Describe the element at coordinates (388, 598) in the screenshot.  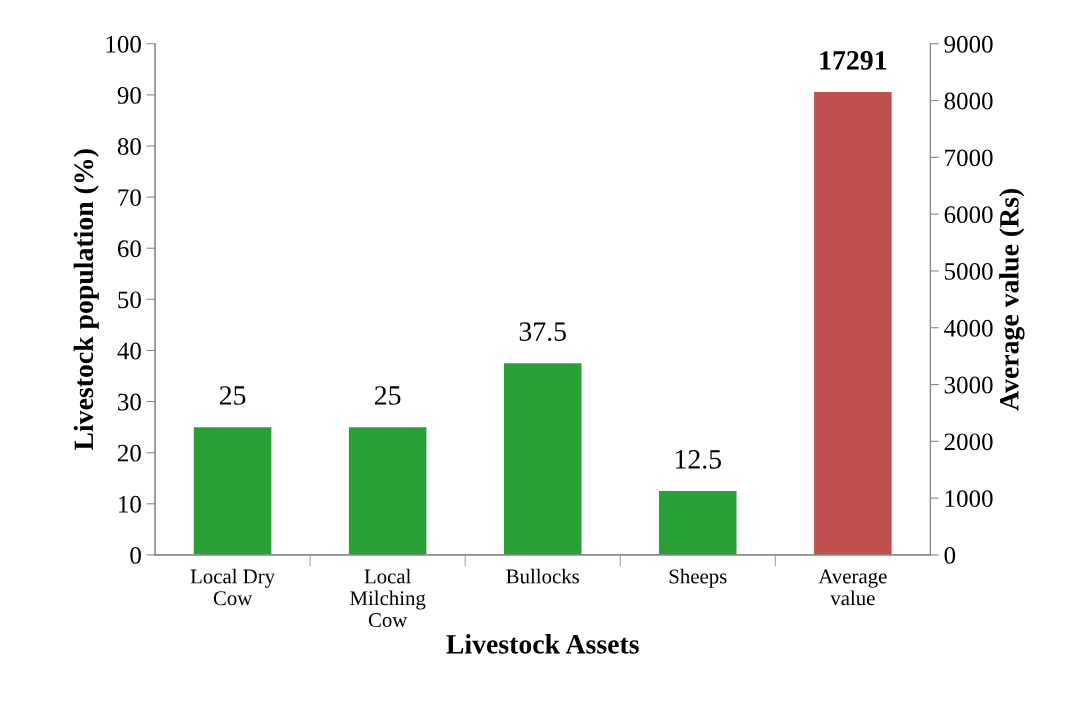
I see `x-tick-label: Local Milching Cow` at that location.